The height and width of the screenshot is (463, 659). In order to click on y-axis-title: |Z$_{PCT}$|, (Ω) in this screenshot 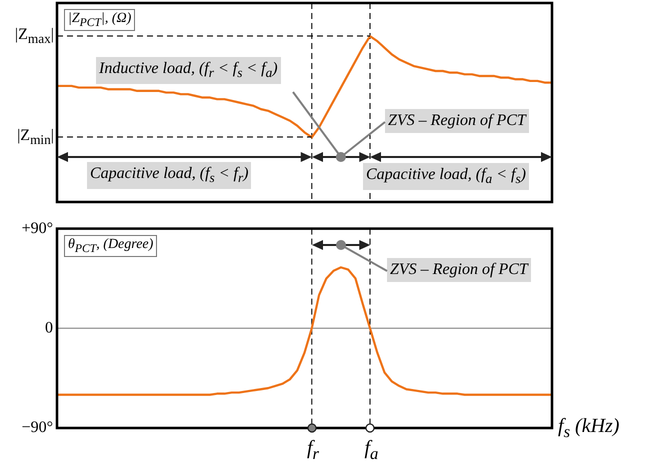, I will do `click(100, 20)`.